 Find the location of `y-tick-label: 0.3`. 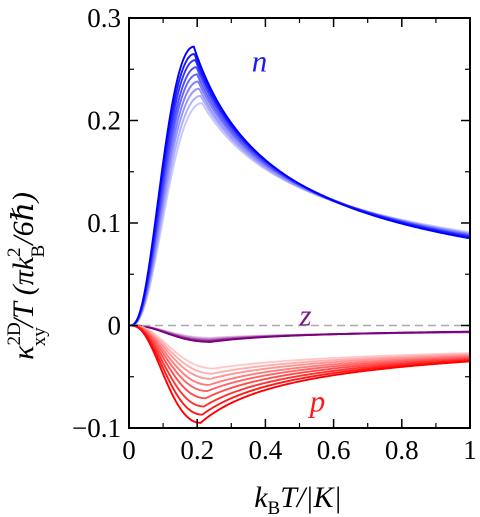

y-tick-label: 0.3 is located at coordinates (104, 18).